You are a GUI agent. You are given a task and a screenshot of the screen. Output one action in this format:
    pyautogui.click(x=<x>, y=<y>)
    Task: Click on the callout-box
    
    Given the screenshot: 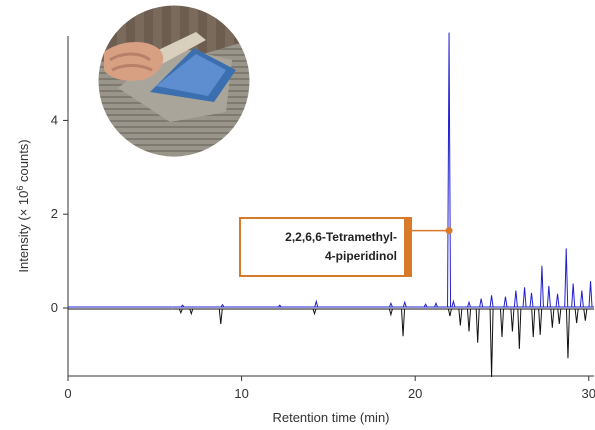 What is the action you would take?
    pyautogui.click(x=325, y=247)
    